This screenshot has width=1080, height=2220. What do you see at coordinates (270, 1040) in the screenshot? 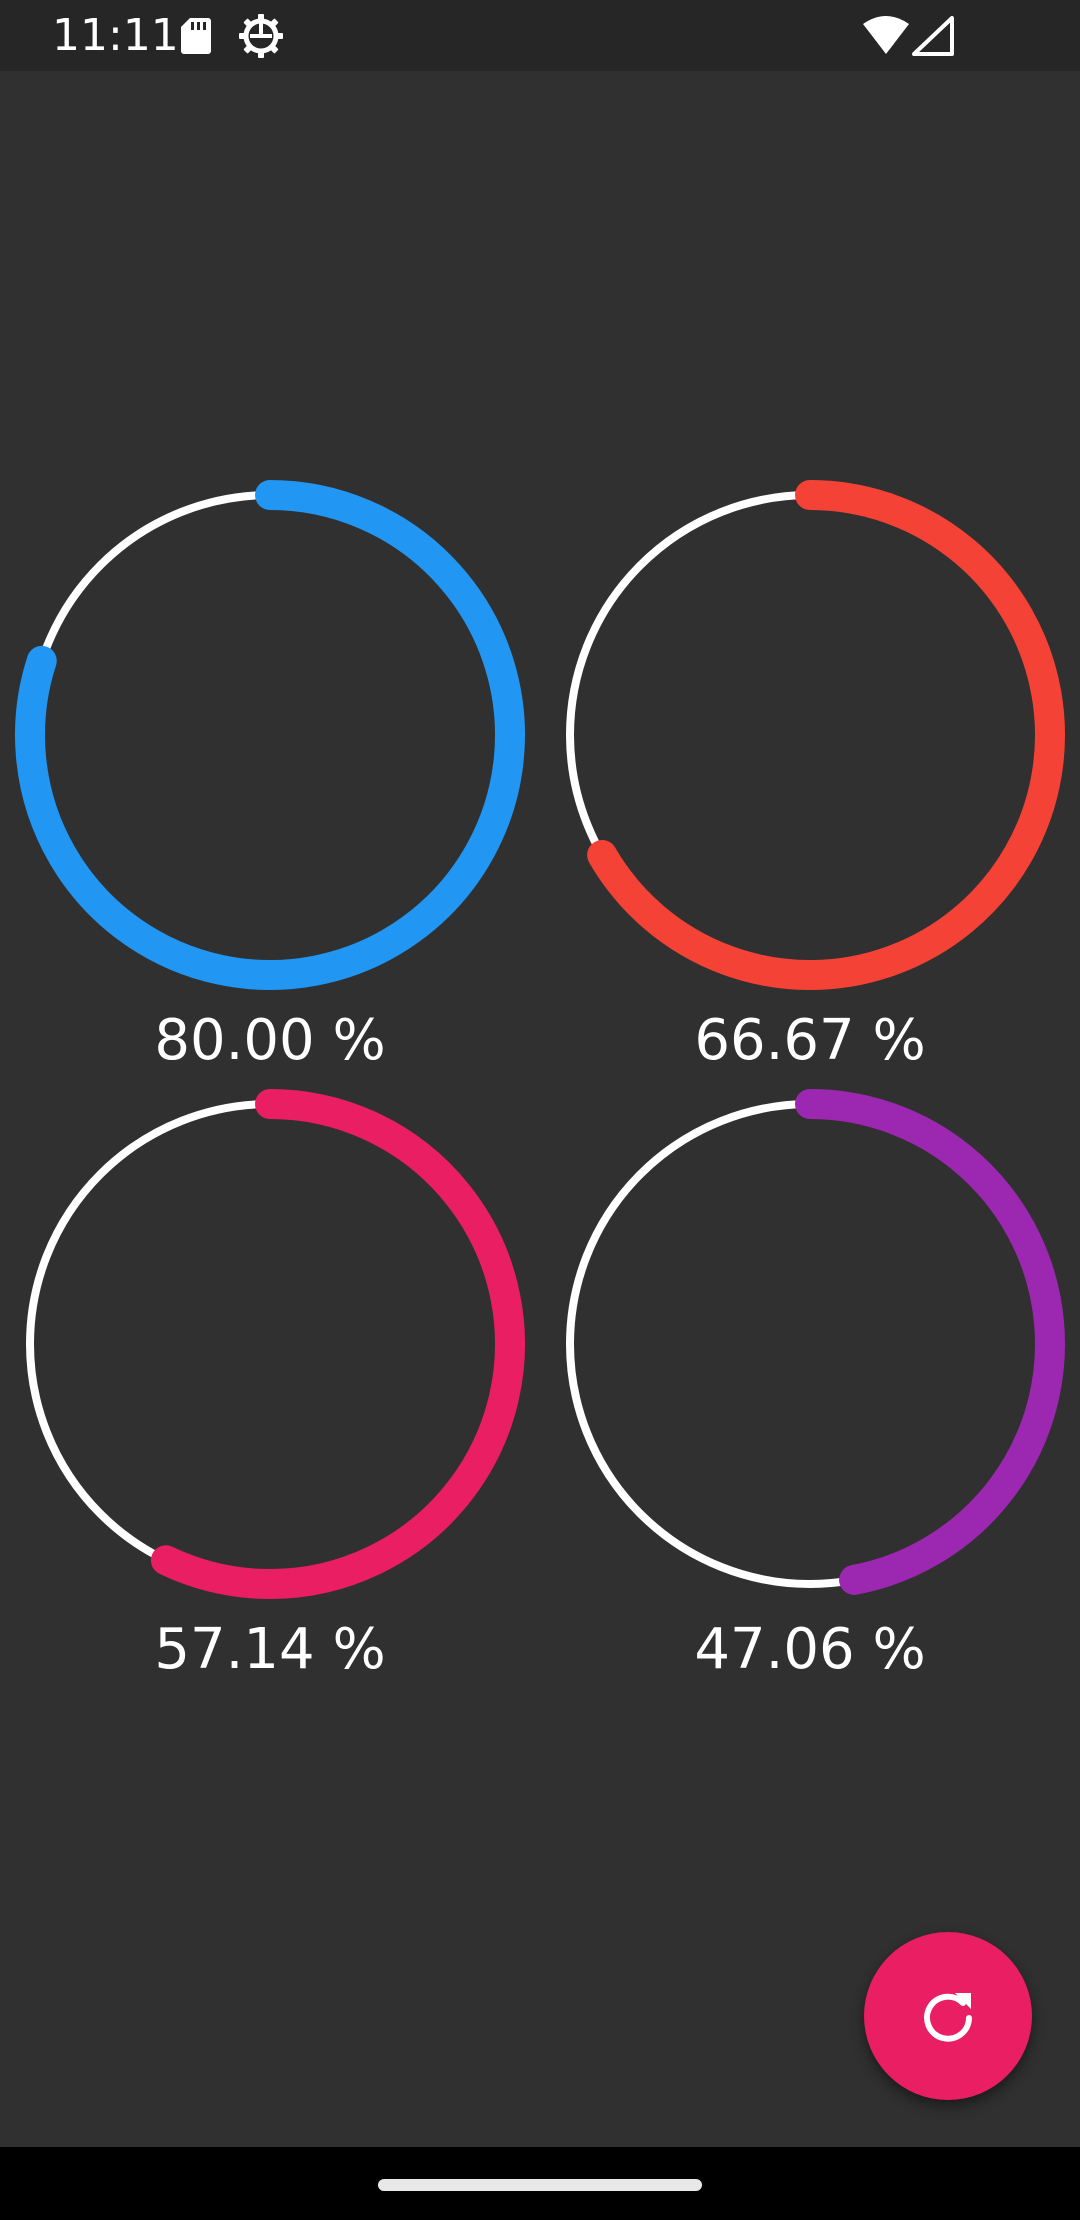
I see `gauge-1-percent-label: 80.00 %` at bounding box center [270, 1040].